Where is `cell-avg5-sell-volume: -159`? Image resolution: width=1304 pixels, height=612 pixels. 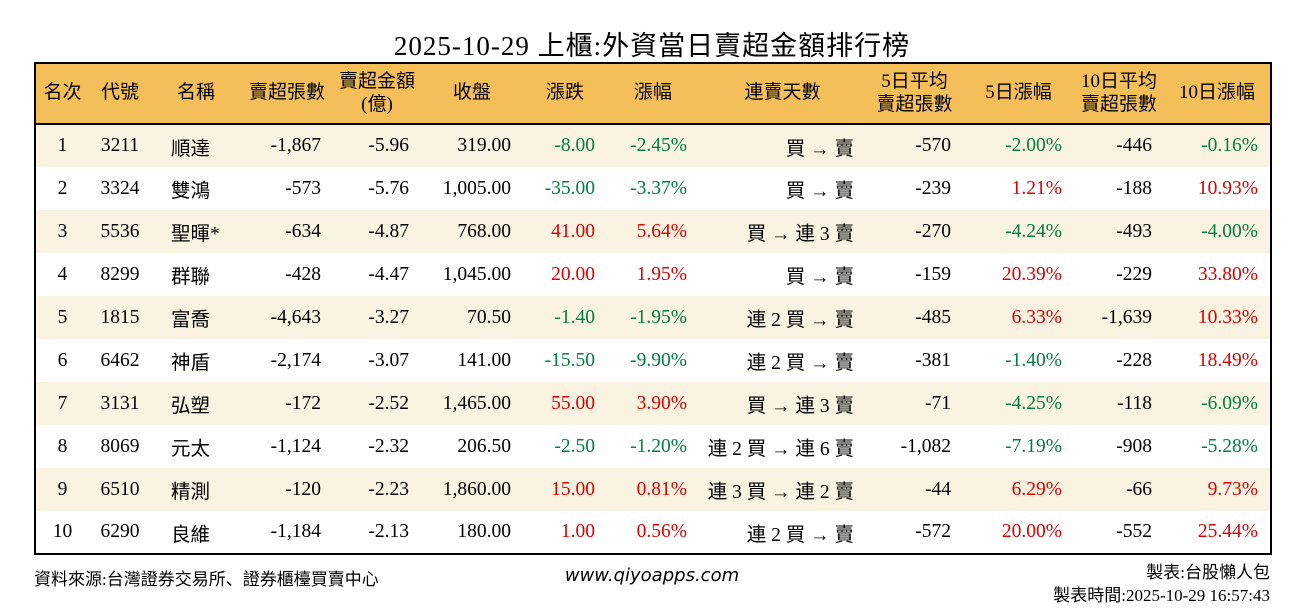 cell-avg5-sell-volume: -159 is located at coordinates (933, 274).